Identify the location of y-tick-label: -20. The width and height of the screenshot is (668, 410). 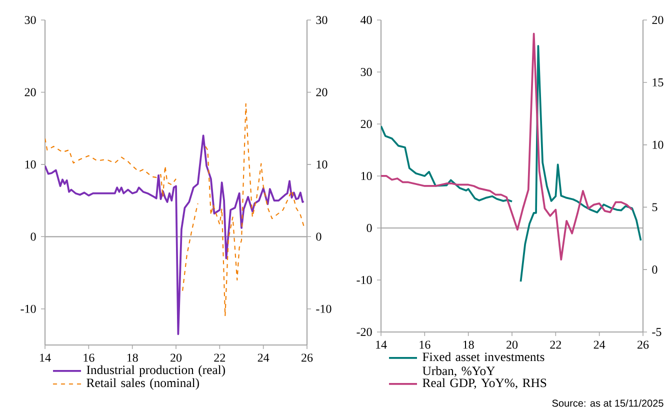
(364, 332).